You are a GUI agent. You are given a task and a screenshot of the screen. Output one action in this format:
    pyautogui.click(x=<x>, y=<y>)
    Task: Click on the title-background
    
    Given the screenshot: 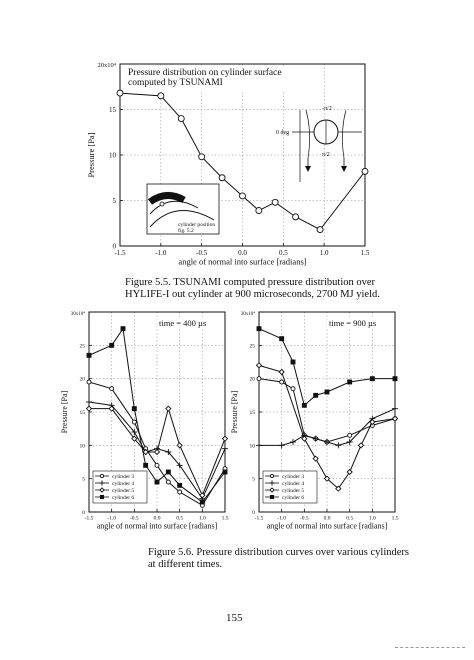 What is the action you would take?
    pyautogui.click(x=214, y=78)
    